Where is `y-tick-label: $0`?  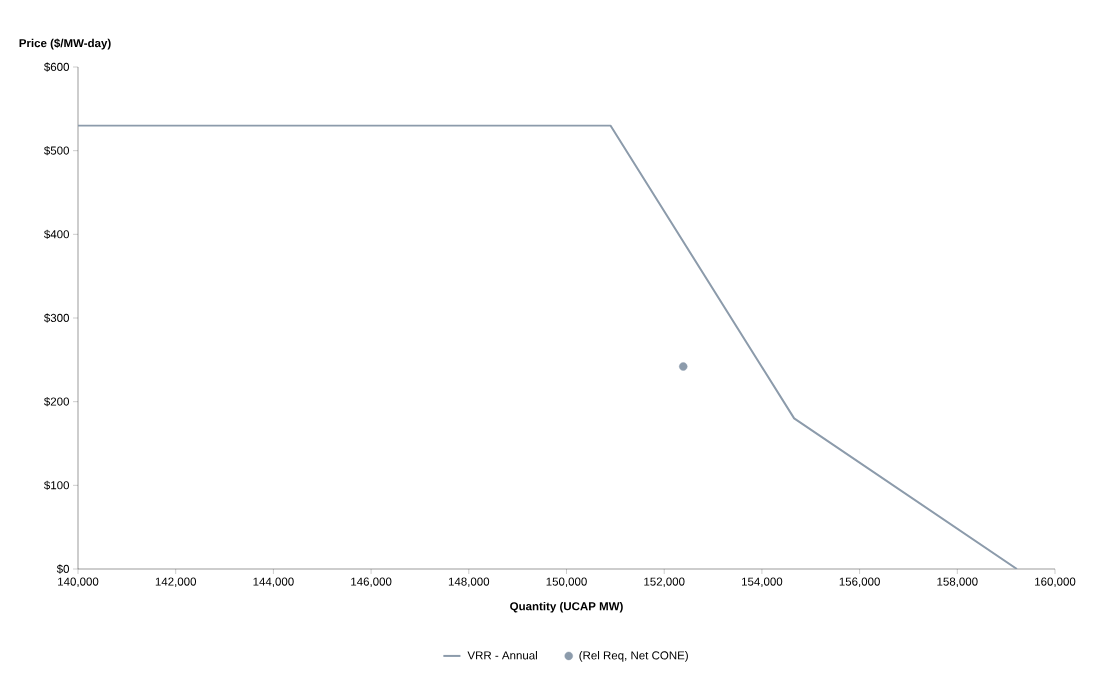
y-tick-label: $0 is located at coordinates (63, 569).